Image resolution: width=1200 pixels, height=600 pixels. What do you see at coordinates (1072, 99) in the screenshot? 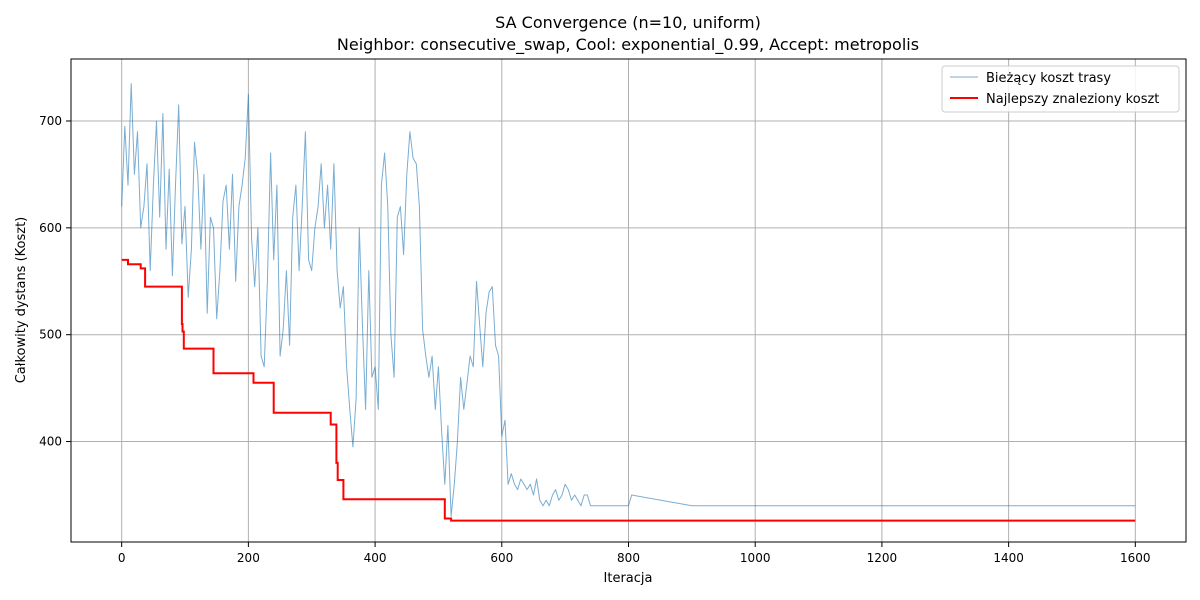
I see `legend-label-best-cost: Najlepszy znaleziony koszt` at bounding box center [1072, 99].